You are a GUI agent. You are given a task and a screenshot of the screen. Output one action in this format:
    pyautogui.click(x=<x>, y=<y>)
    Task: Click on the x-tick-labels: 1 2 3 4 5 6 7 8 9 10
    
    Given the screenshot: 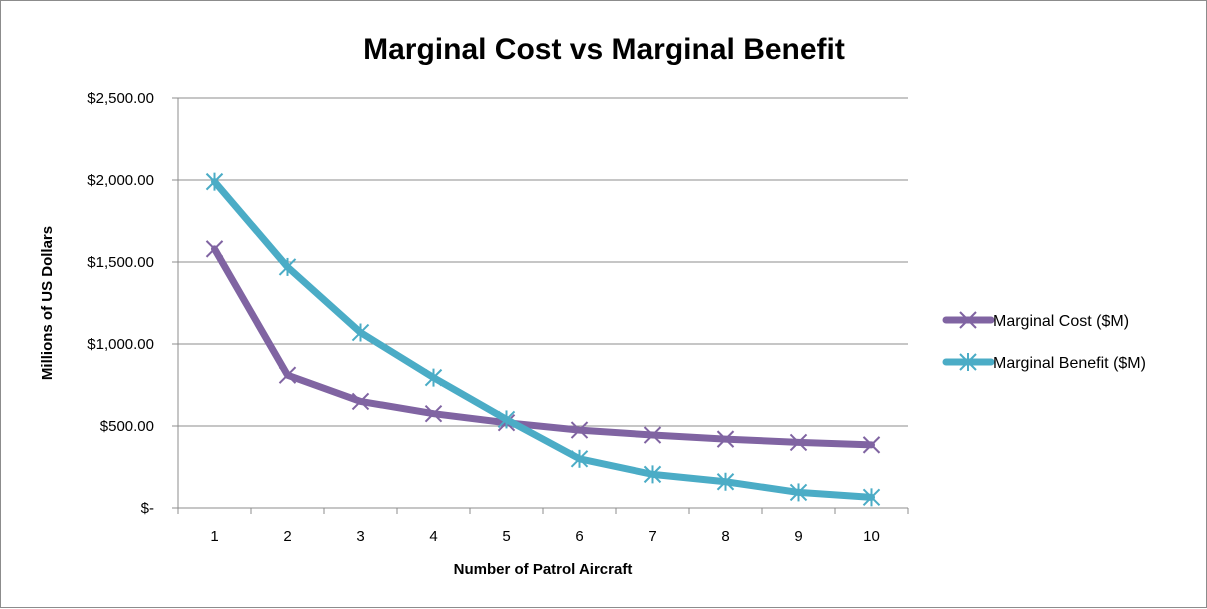 What is the action you would take?
    pyautogui.click(x=545, y=536)
    